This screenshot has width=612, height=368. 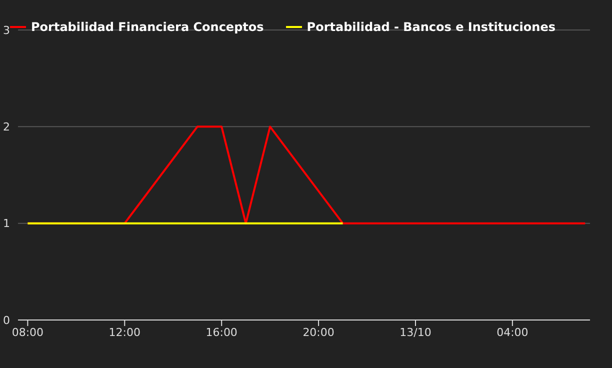 What do you see at coordinates (512, 332) in the screenshot?
I see `x-tick-label: 04:00` at bounding box center [512, 332].